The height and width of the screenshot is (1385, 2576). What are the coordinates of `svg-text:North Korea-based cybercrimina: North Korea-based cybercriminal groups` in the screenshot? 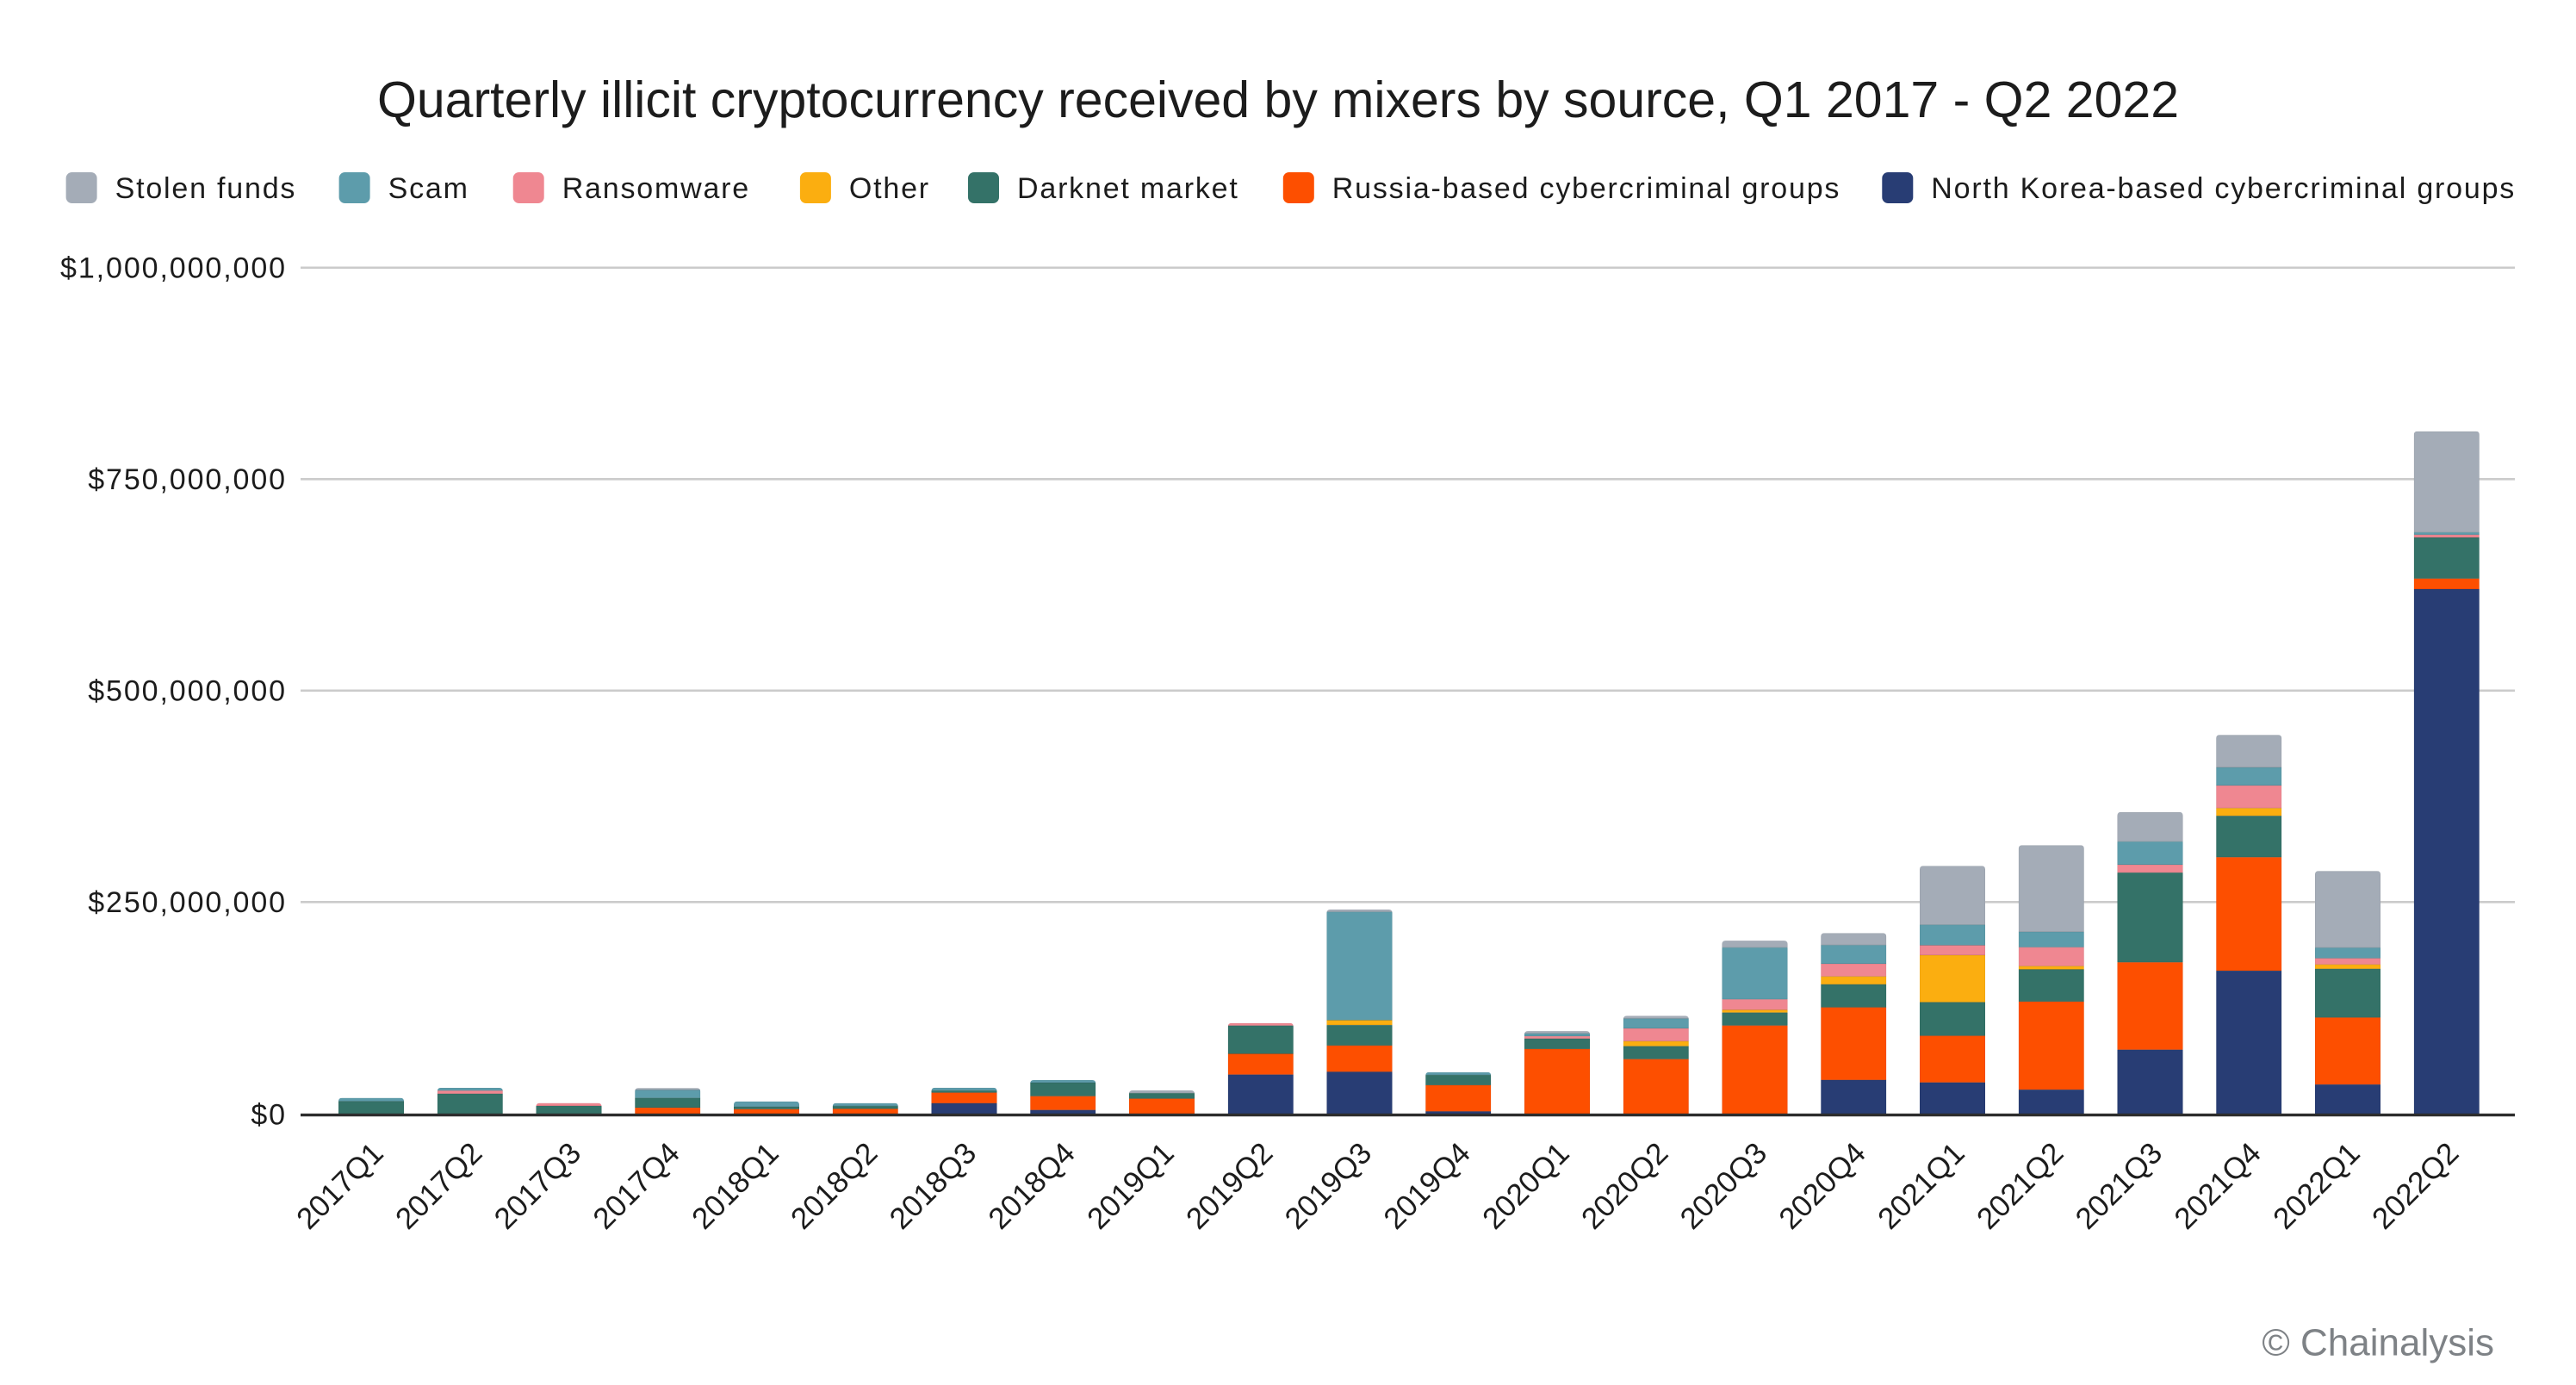 It's located at (2223, 188).